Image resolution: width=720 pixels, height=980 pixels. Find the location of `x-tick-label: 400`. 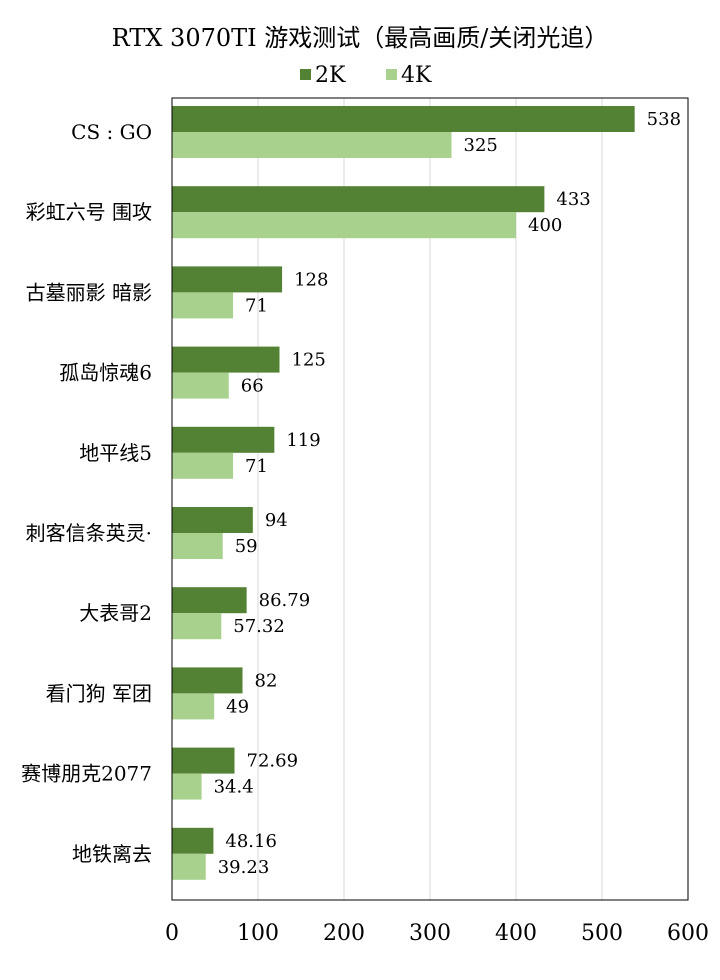

x-tick-label: 400 is located at coordinates (516, 933).